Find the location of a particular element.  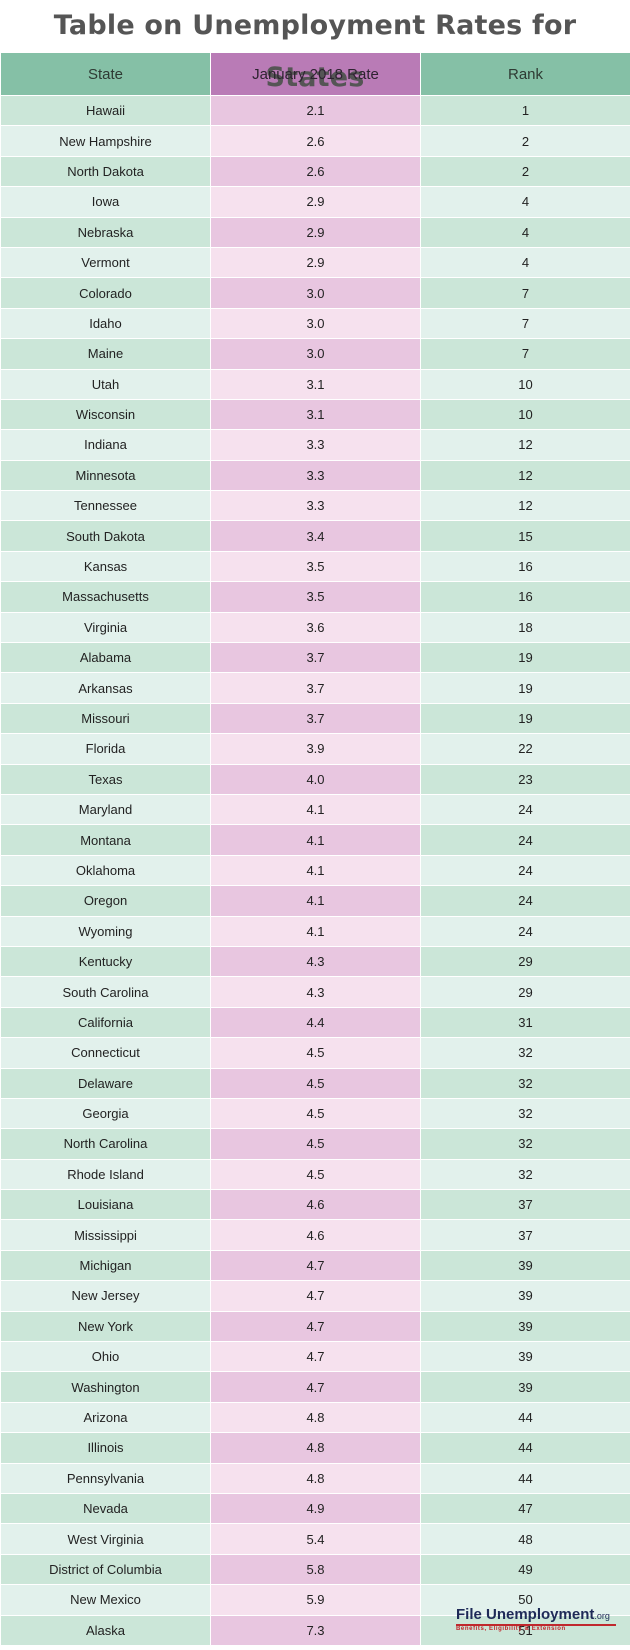

cell-rate: 4.0 is located at coordinates (315, 779).